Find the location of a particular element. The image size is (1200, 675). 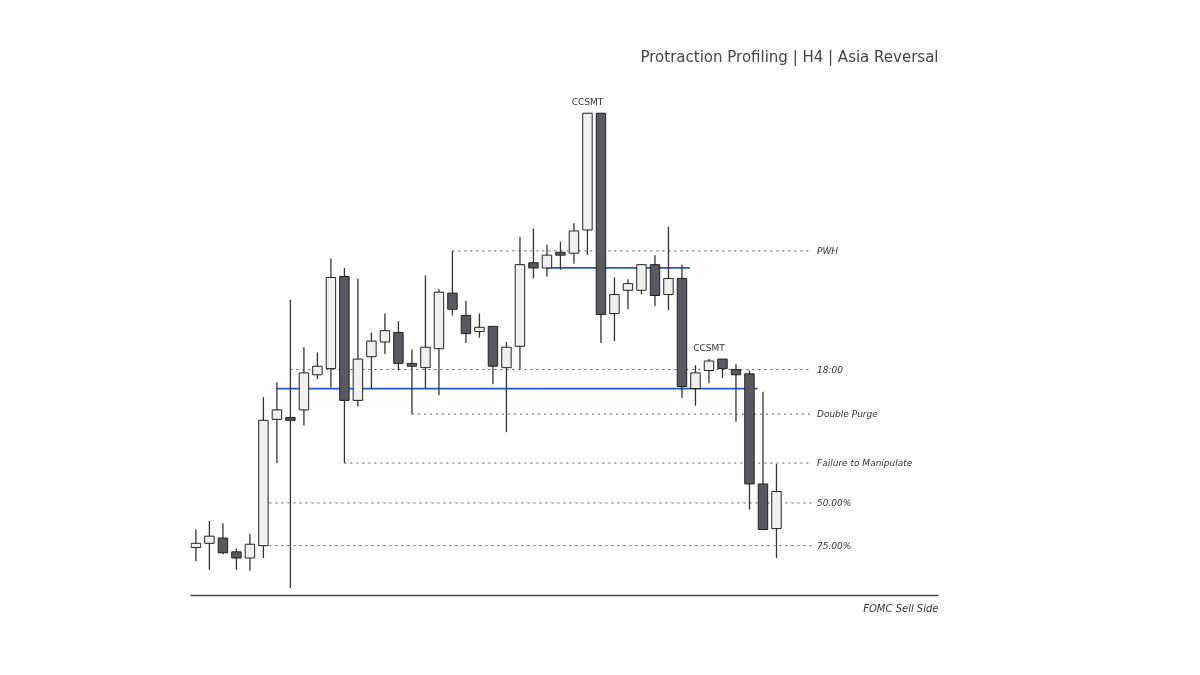

text: 75.00% is located at coordinates (834, 545).